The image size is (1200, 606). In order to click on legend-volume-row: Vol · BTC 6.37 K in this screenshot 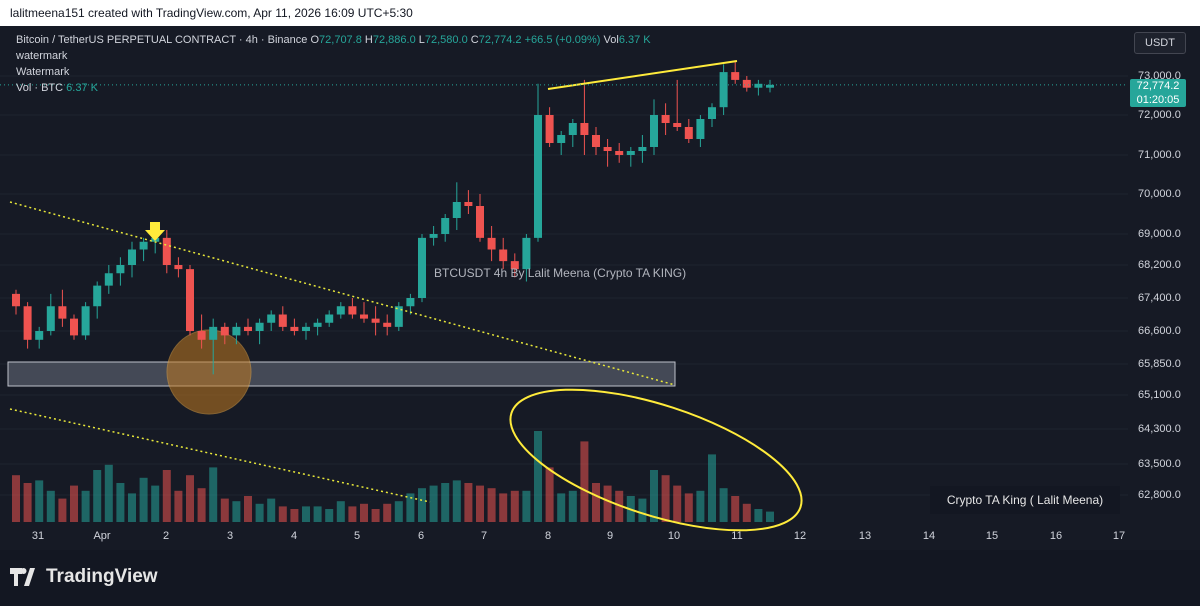, I will do `click(333, 88)`.